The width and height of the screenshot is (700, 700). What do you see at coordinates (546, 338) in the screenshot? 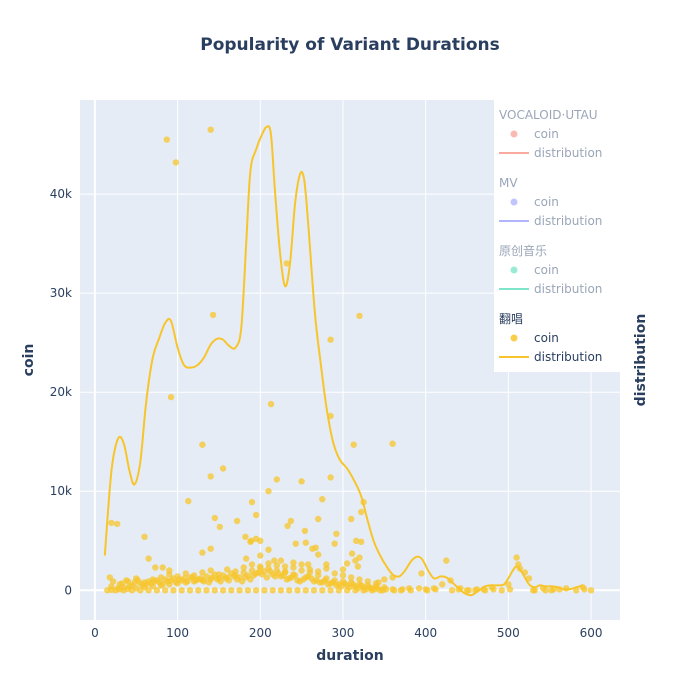
I see `legend-item-label: coin` at bounding box center [546, 338].